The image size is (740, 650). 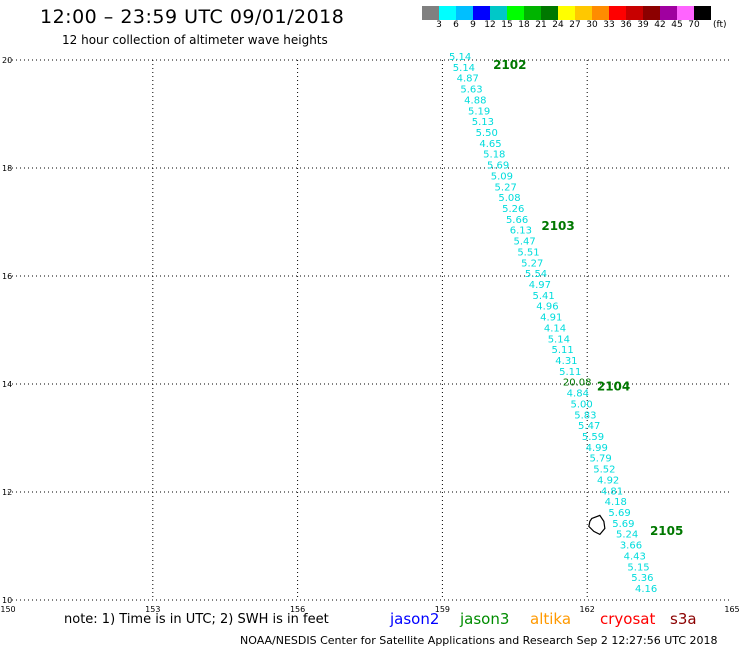 What do you see at coordinates (694, 25) in the screenshot?
I see `scale-label: 70` at bounding box center [694, 25].